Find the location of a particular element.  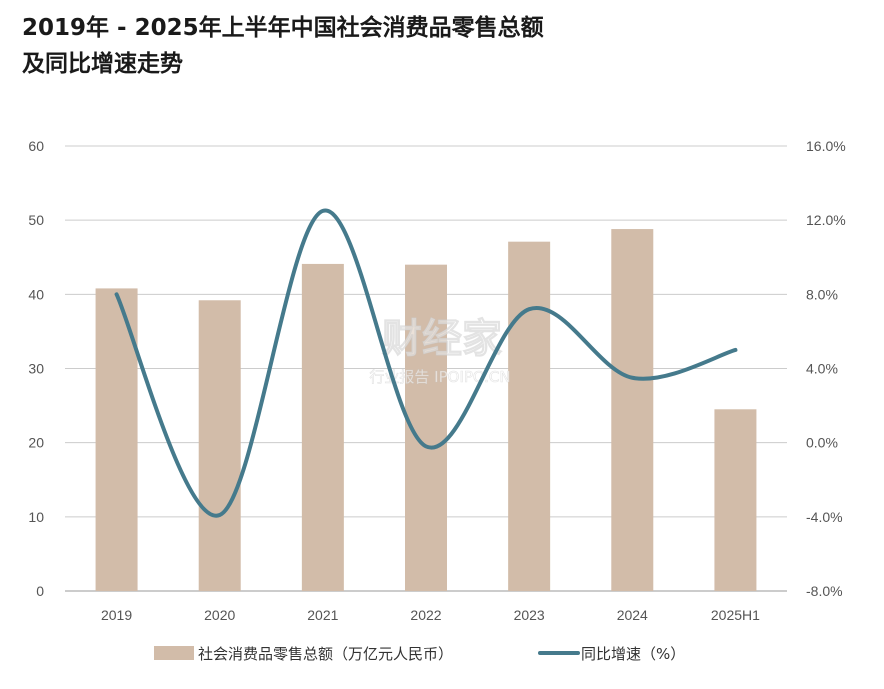

bar-2020 is located at coordinates (219, 445).